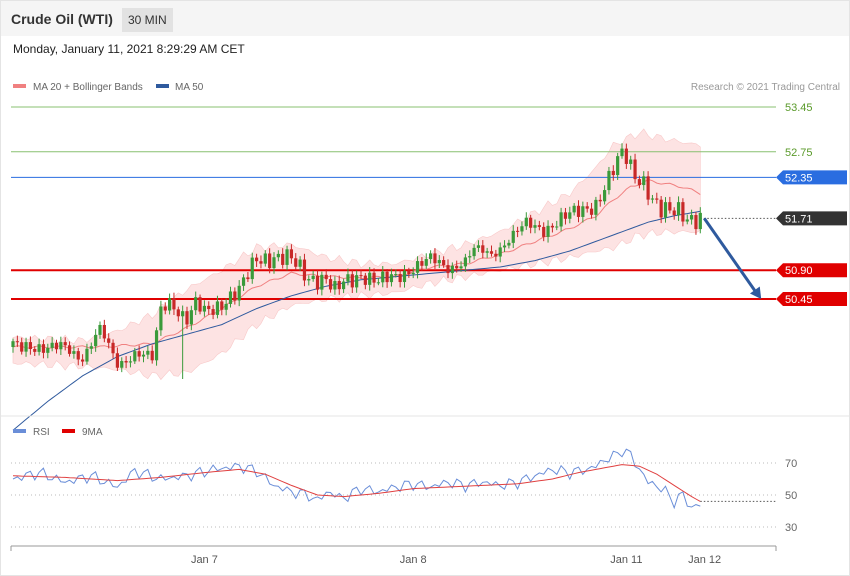  I want to click on level-label: 51.71, so click(799, 219).